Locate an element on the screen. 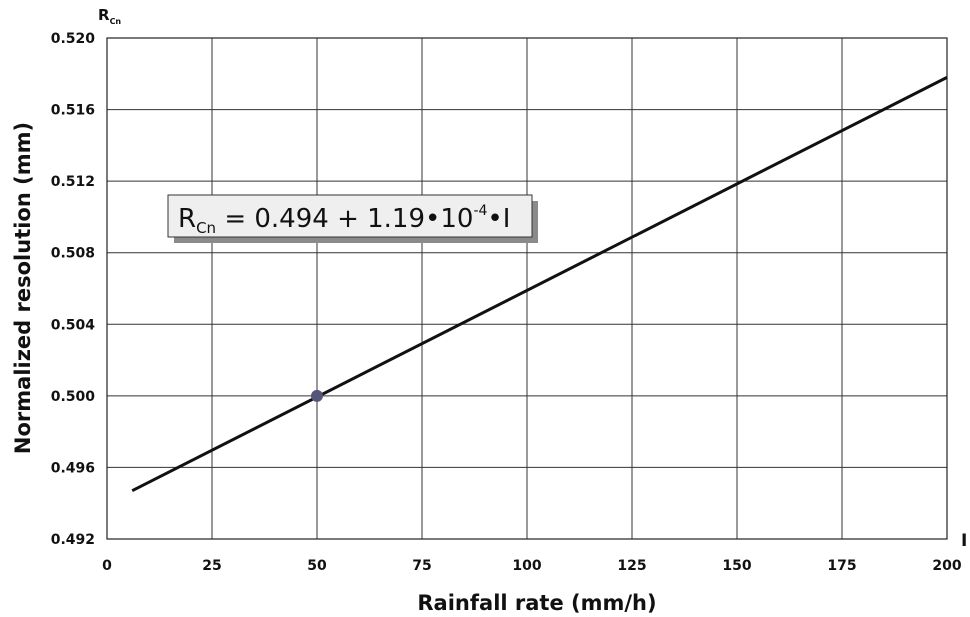 The width and height of the screenshot is (970, 617). equation-body: = 0.494 + 1.19•10 is located at coordinates (344, 219).